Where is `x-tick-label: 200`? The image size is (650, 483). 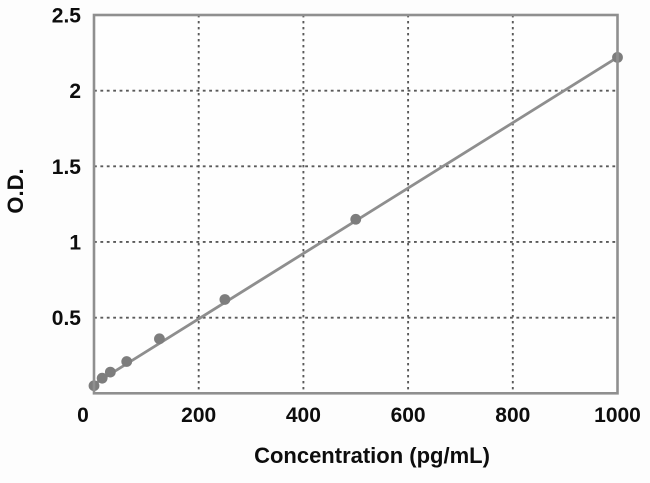 x-tick-label: 200 is located at coordinates (198, 415).